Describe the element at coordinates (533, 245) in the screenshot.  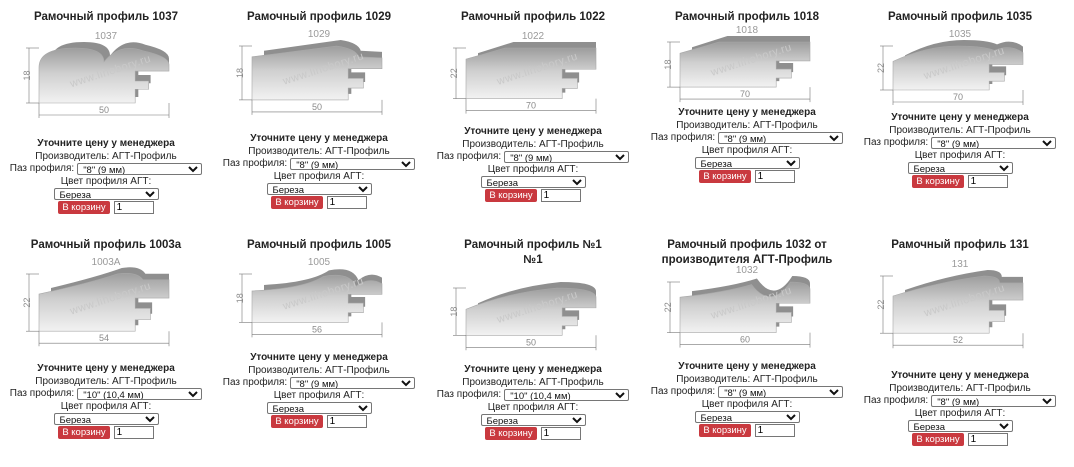
I see `product-title: Рамочный профиль №1` at that location.